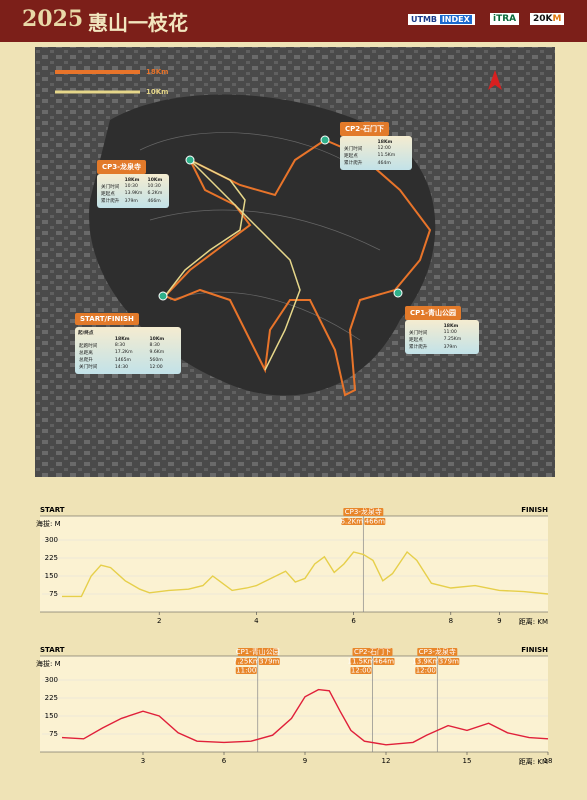 This screenshot has height=800, width=587. What do you see at coordinates (386, 156) in the screenshot?
I see `cell: 11.5Km` at bounding box center [386, 156].